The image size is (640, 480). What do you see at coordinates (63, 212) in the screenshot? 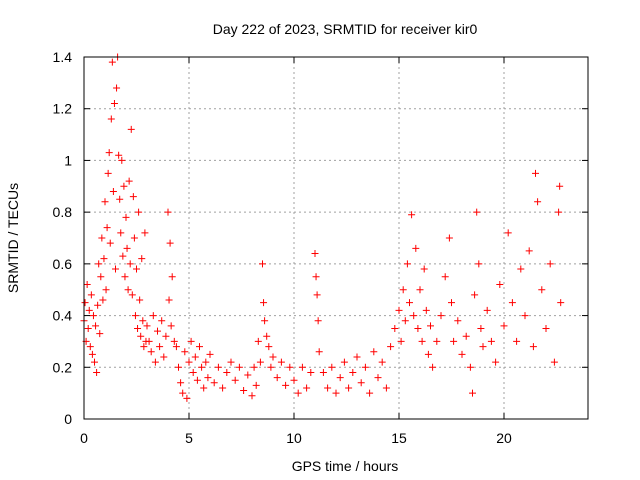
I see `y-tick-label: 0.8` at bounding box center [63, 212].